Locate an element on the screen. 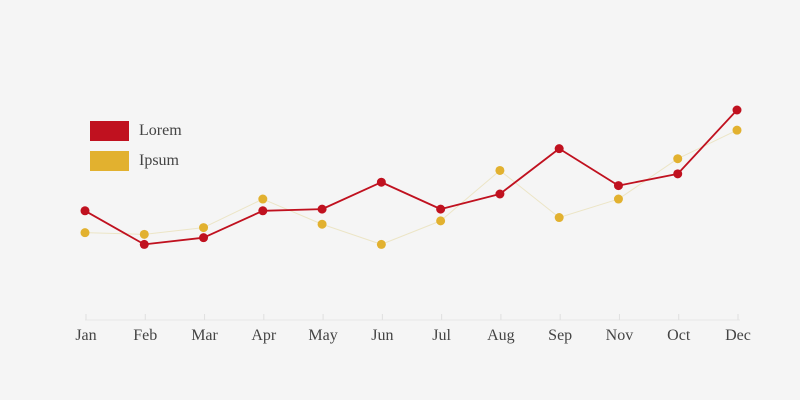 Image resolution: width=800 pixels, height=400 pixels. point-ipsum-aug is located at coordinates (500, 170).